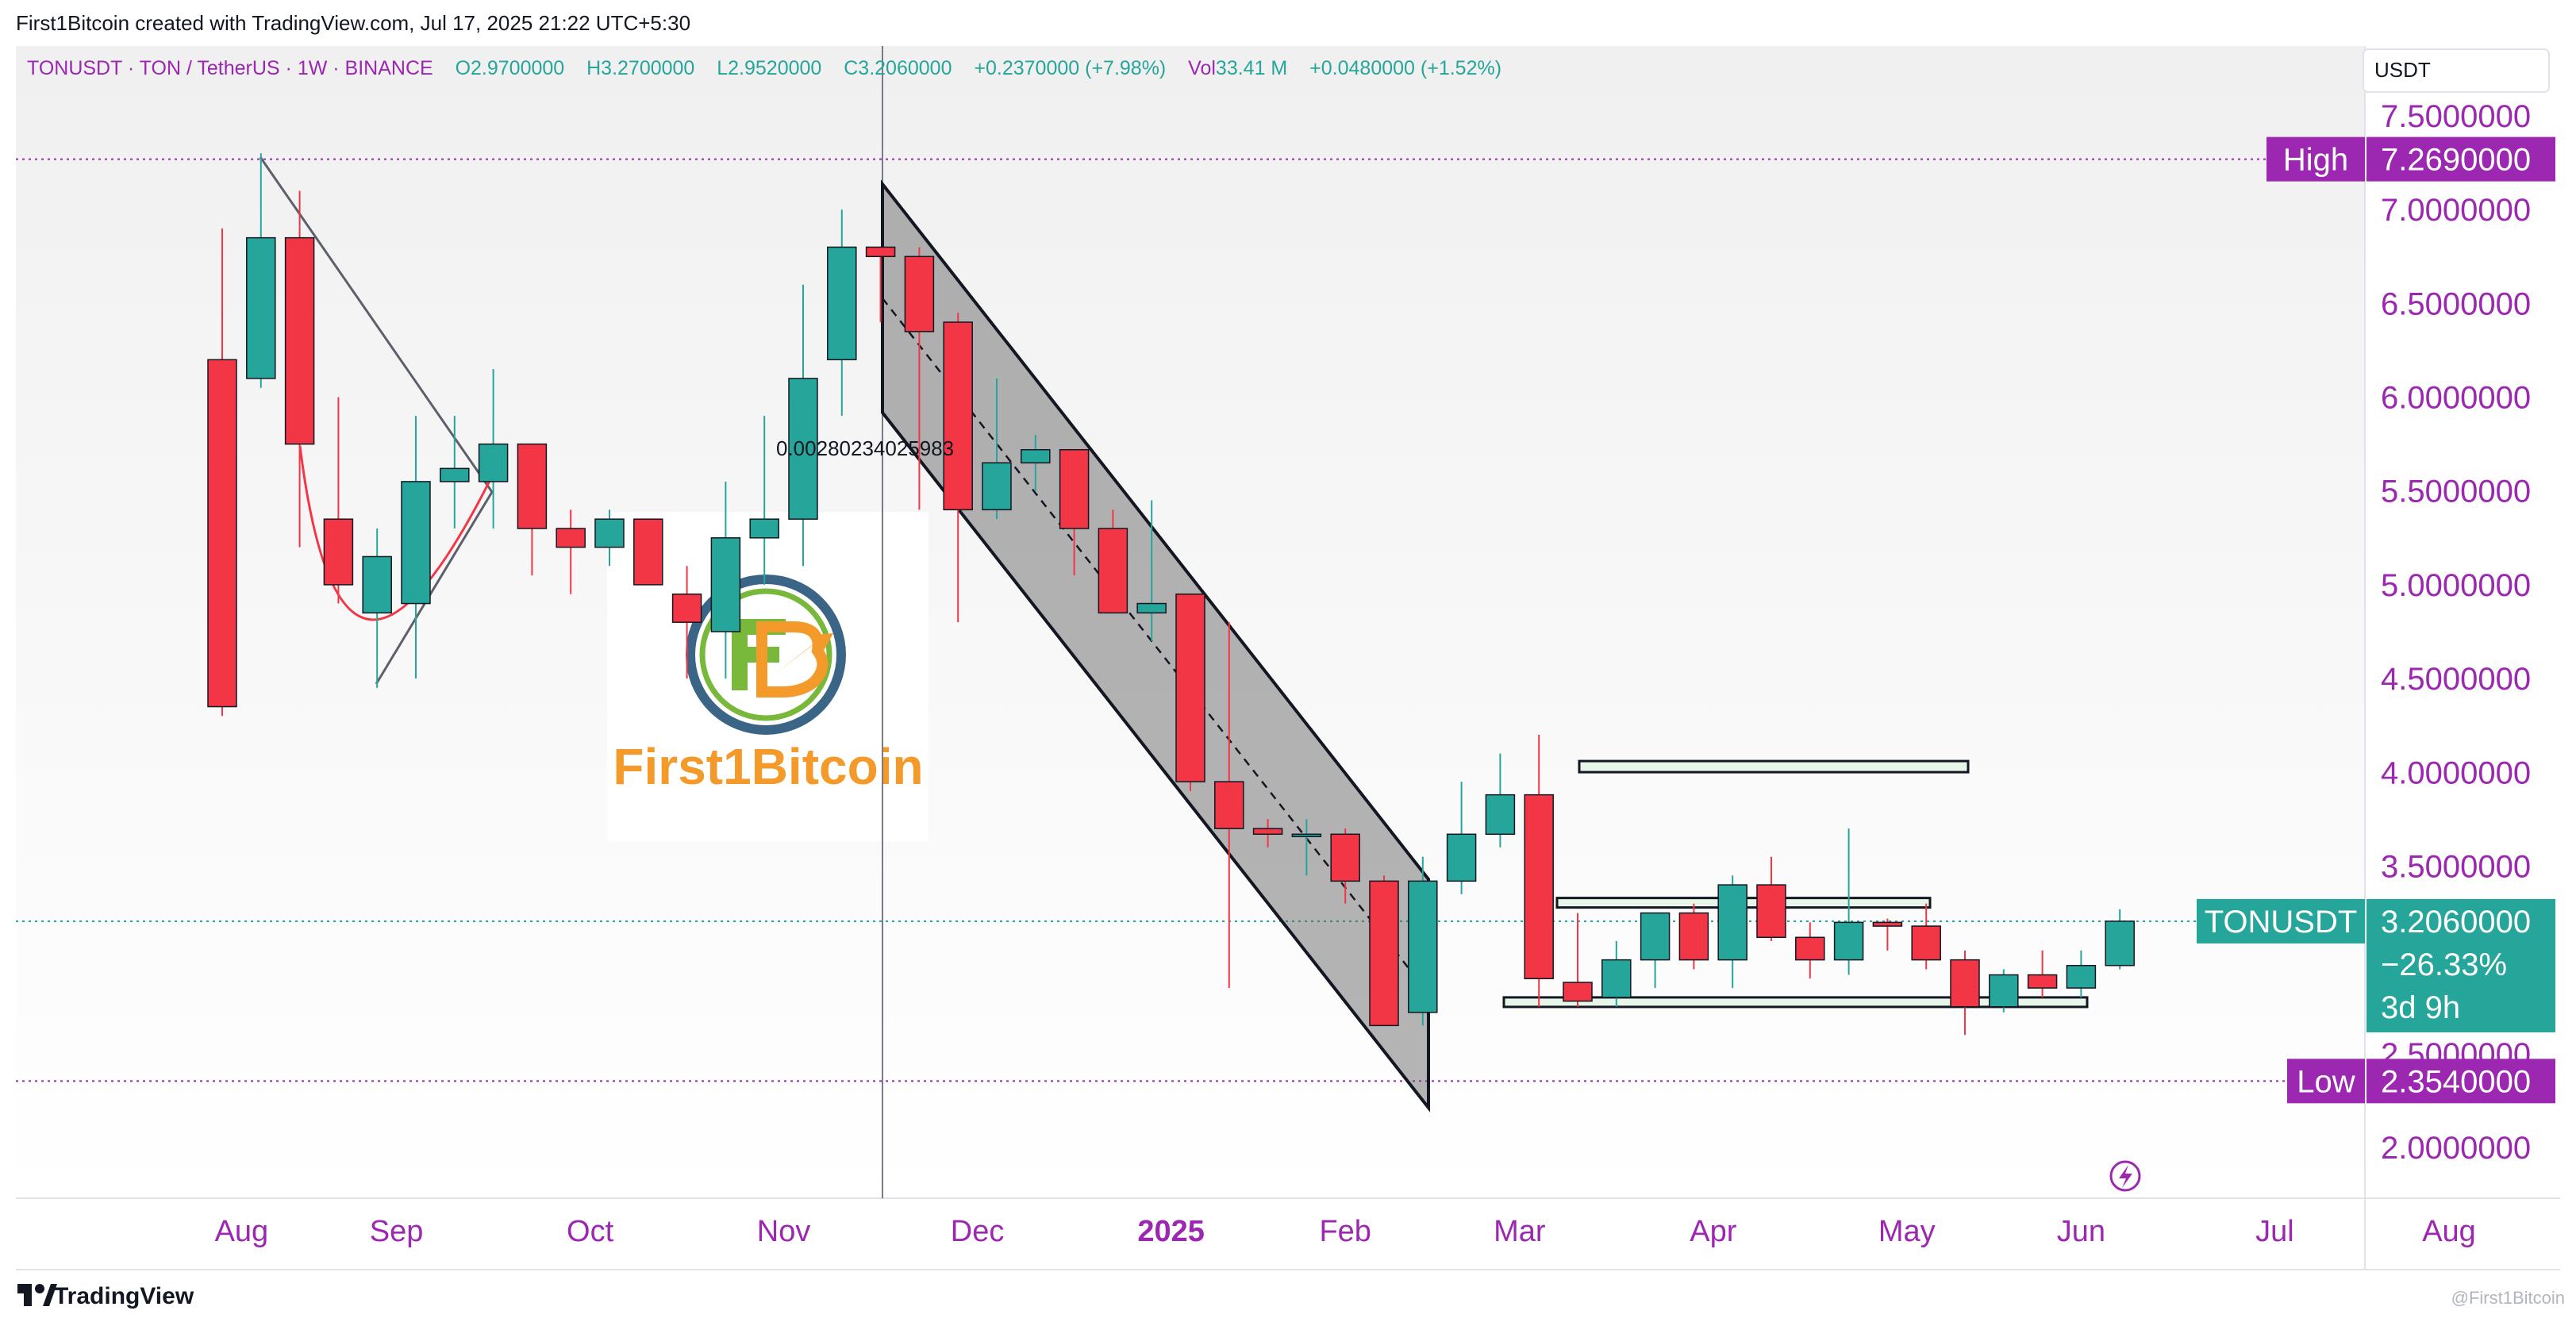  I want to click on high-marker-value-box, so click(2460, 159).